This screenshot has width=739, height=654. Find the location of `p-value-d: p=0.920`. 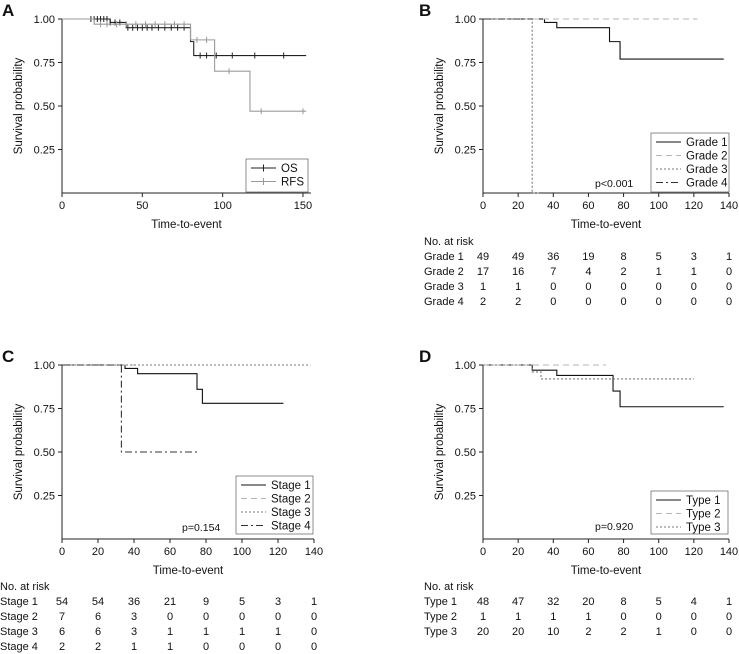

p-value-d: p=0.920 is located at coordinates (614, 527).